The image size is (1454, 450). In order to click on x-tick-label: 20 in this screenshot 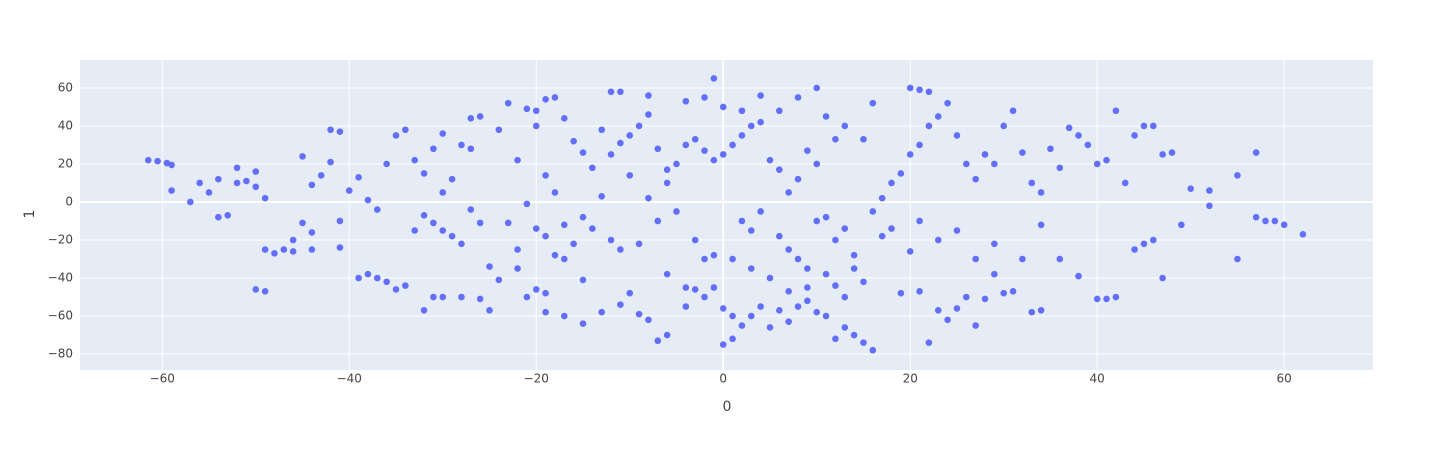, I will do `click(910, 379)`.